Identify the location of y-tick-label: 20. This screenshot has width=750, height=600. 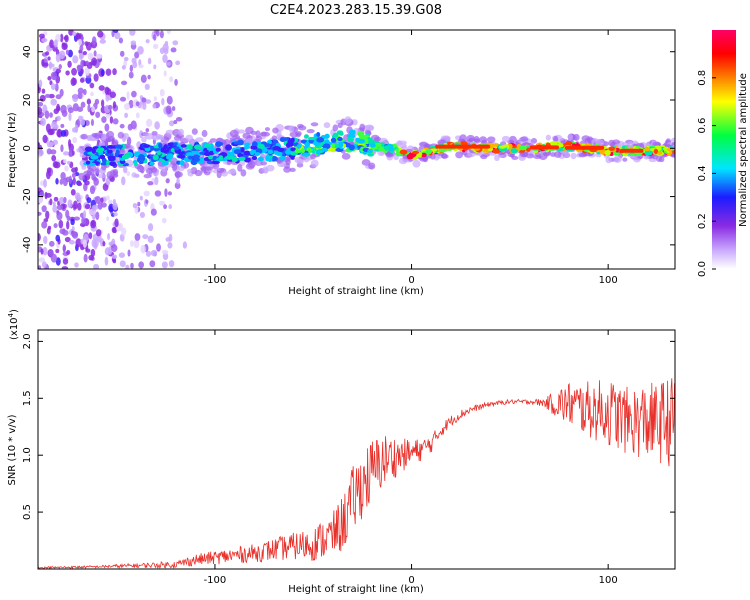
(27, 100).